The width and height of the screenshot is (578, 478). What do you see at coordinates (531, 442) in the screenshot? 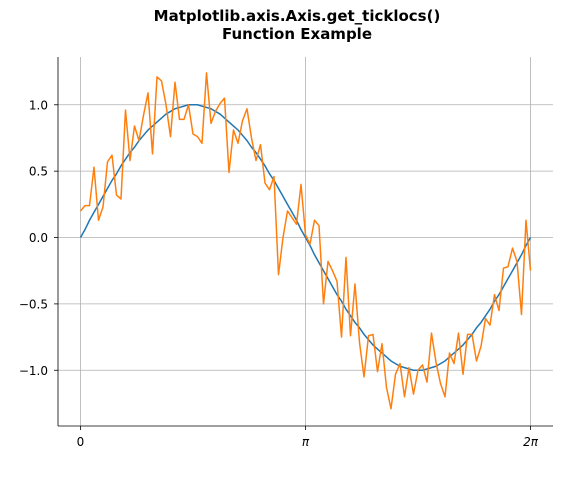
I see `x-tick-label-2: 2π` at bounding box center [531, 442].